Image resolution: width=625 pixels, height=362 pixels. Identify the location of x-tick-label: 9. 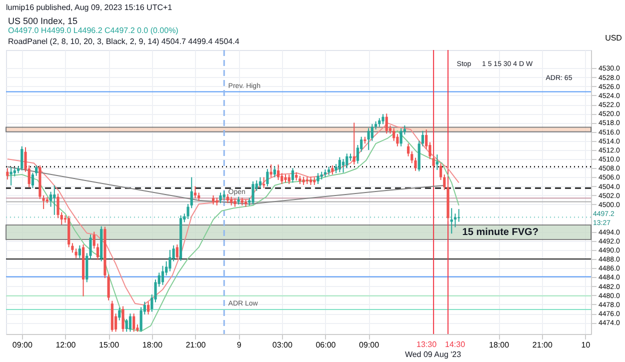
(239, 345).